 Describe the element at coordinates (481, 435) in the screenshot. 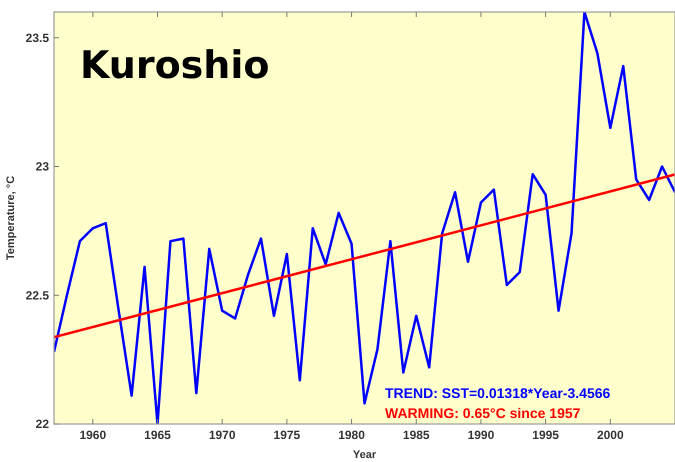

I see `x-tick-label: 1990` at that location.